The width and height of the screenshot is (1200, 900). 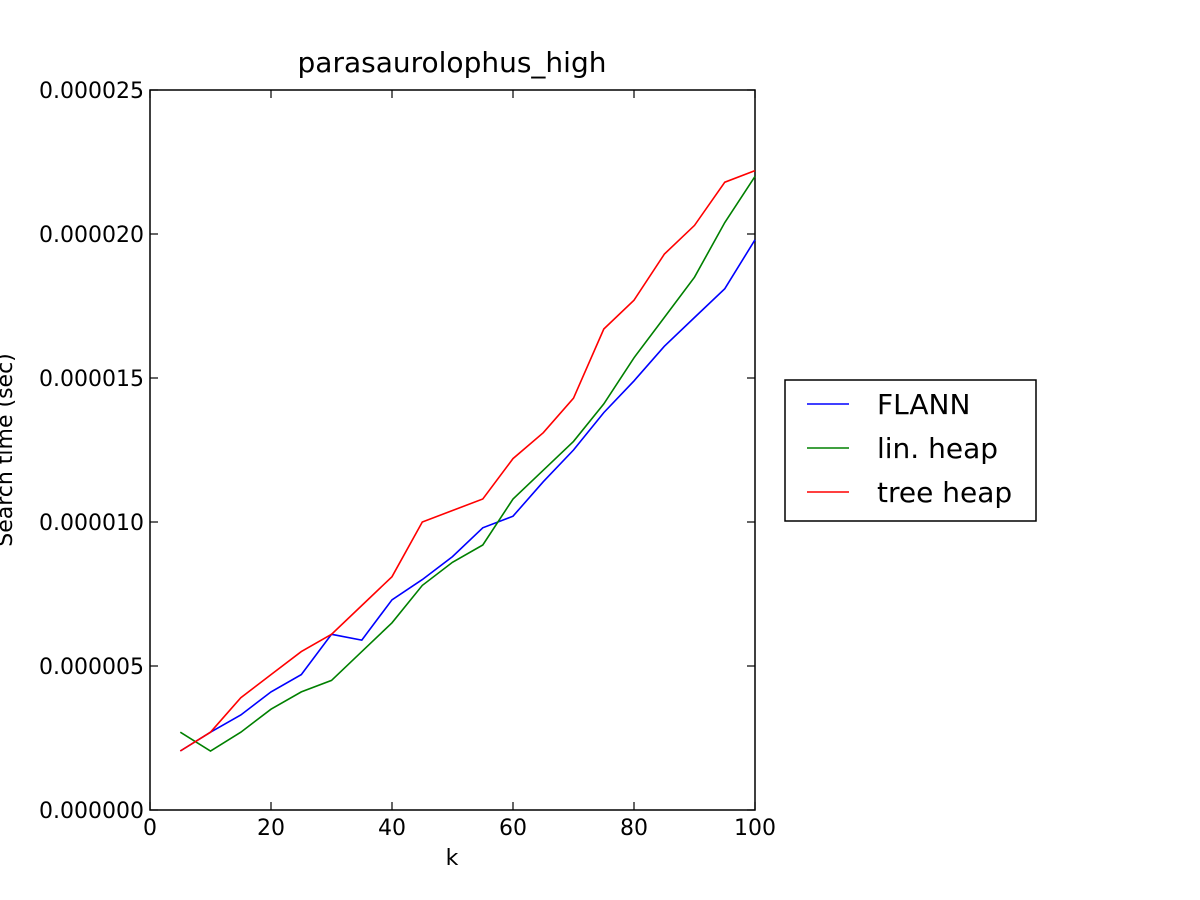 I want to click on x-axis-label: k, so click(x=452, y=858).